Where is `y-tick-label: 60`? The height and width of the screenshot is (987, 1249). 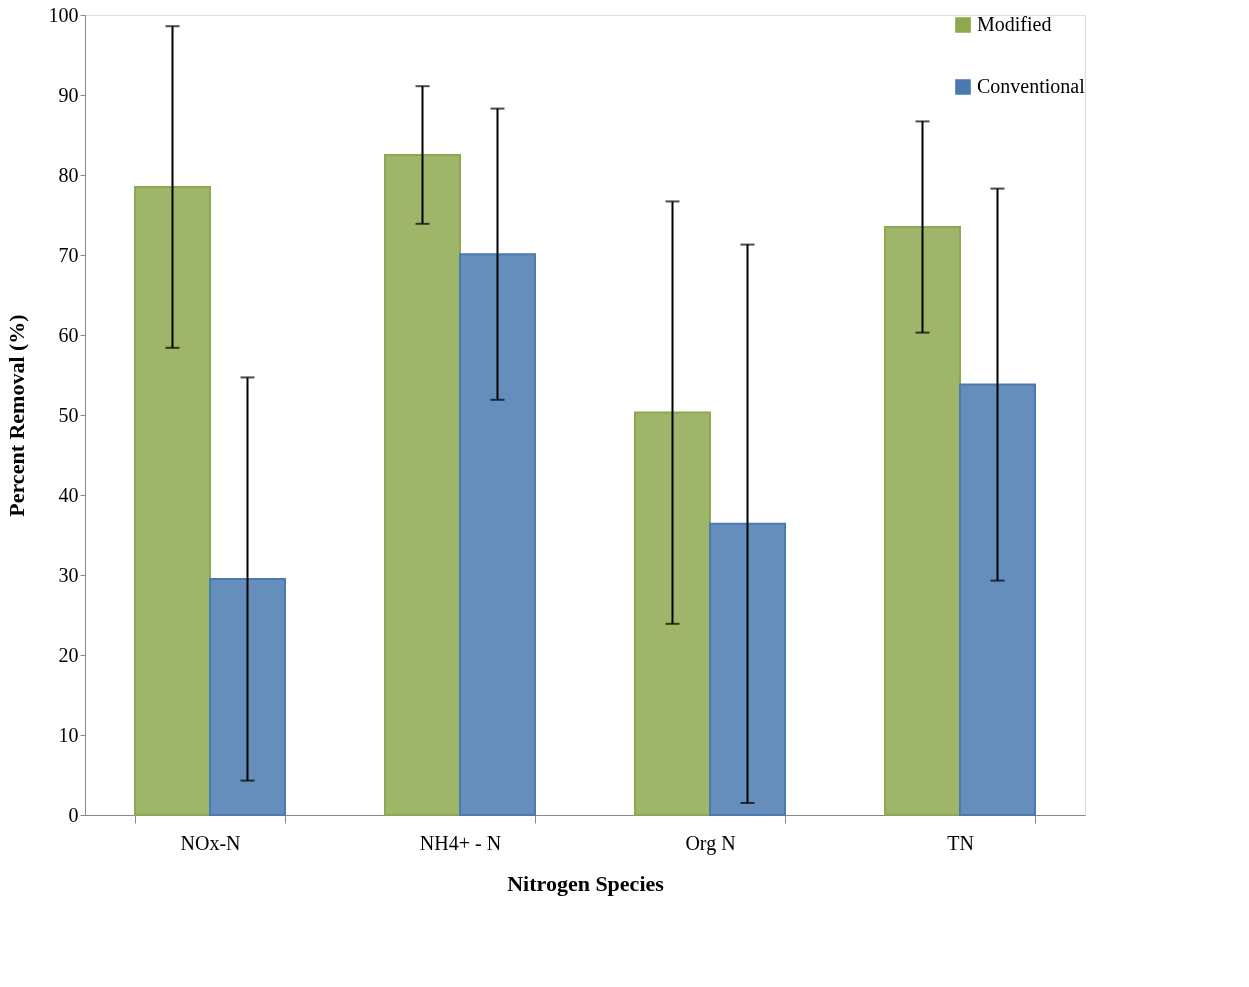
y-tick-label: 60 is located at coordinates (68, 334).